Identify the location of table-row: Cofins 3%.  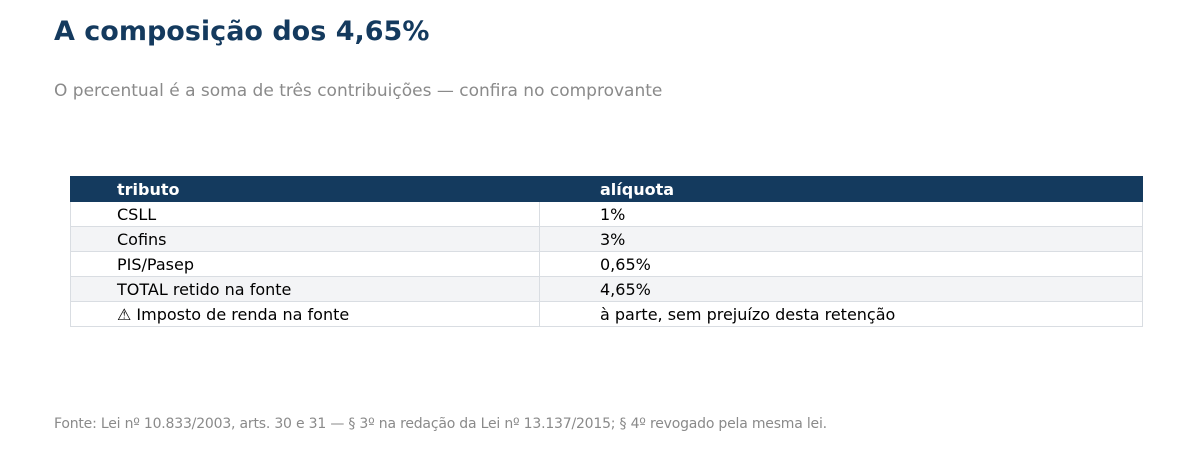
(606, 239).